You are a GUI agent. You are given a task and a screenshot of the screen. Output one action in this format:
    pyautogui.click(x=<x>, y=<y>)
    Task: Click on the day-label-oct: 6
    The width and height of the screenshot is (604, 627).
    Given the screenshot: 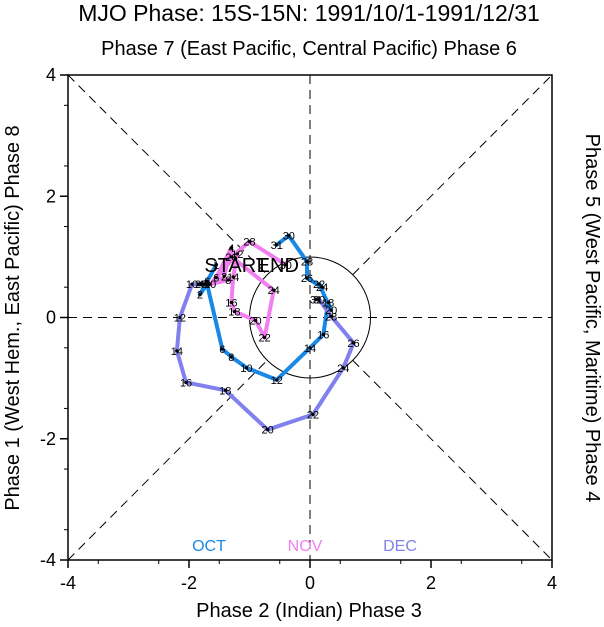 What is the action you would take?
    pyautogui.click(x=222, y=350)
    